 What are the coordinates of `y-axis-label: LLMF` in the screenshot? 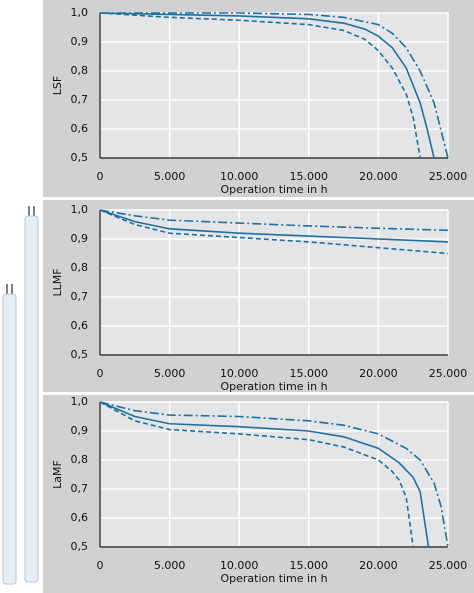 It's located at (57, 282).